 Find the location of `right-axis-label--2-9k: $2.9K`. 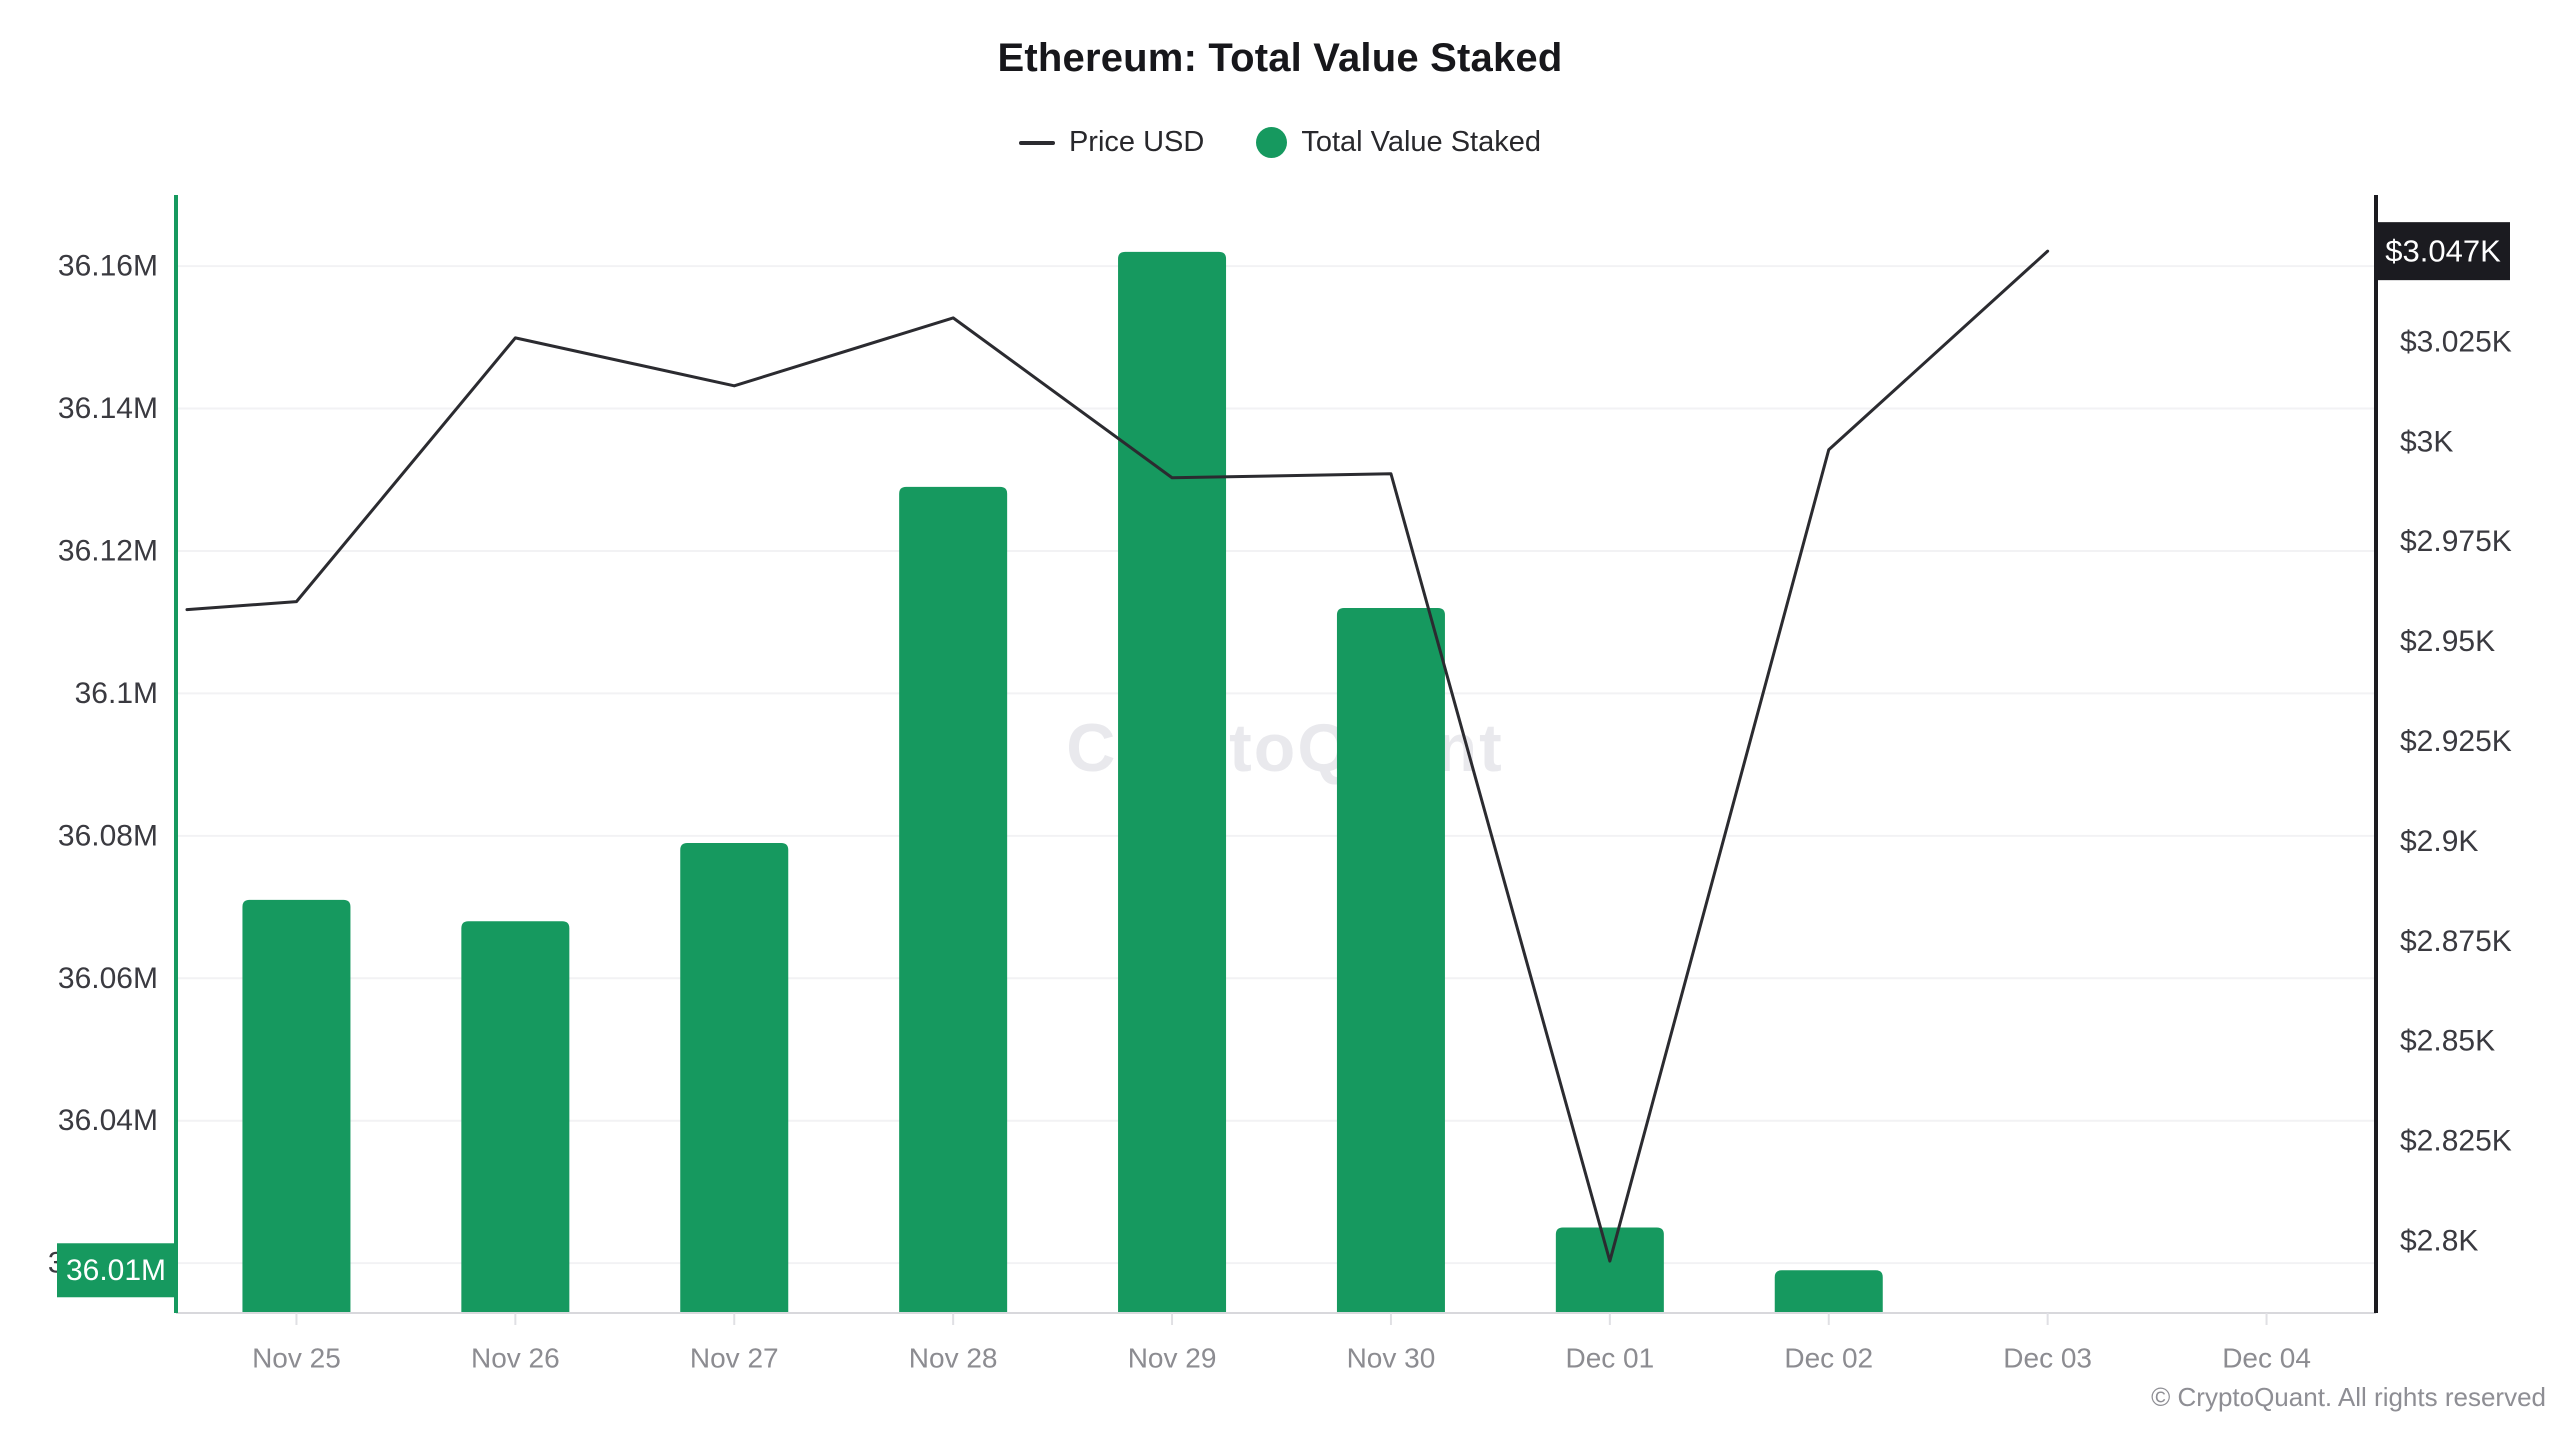

right-axis-label--2-9k: $2.9K is located at coordinates (2439, 841).